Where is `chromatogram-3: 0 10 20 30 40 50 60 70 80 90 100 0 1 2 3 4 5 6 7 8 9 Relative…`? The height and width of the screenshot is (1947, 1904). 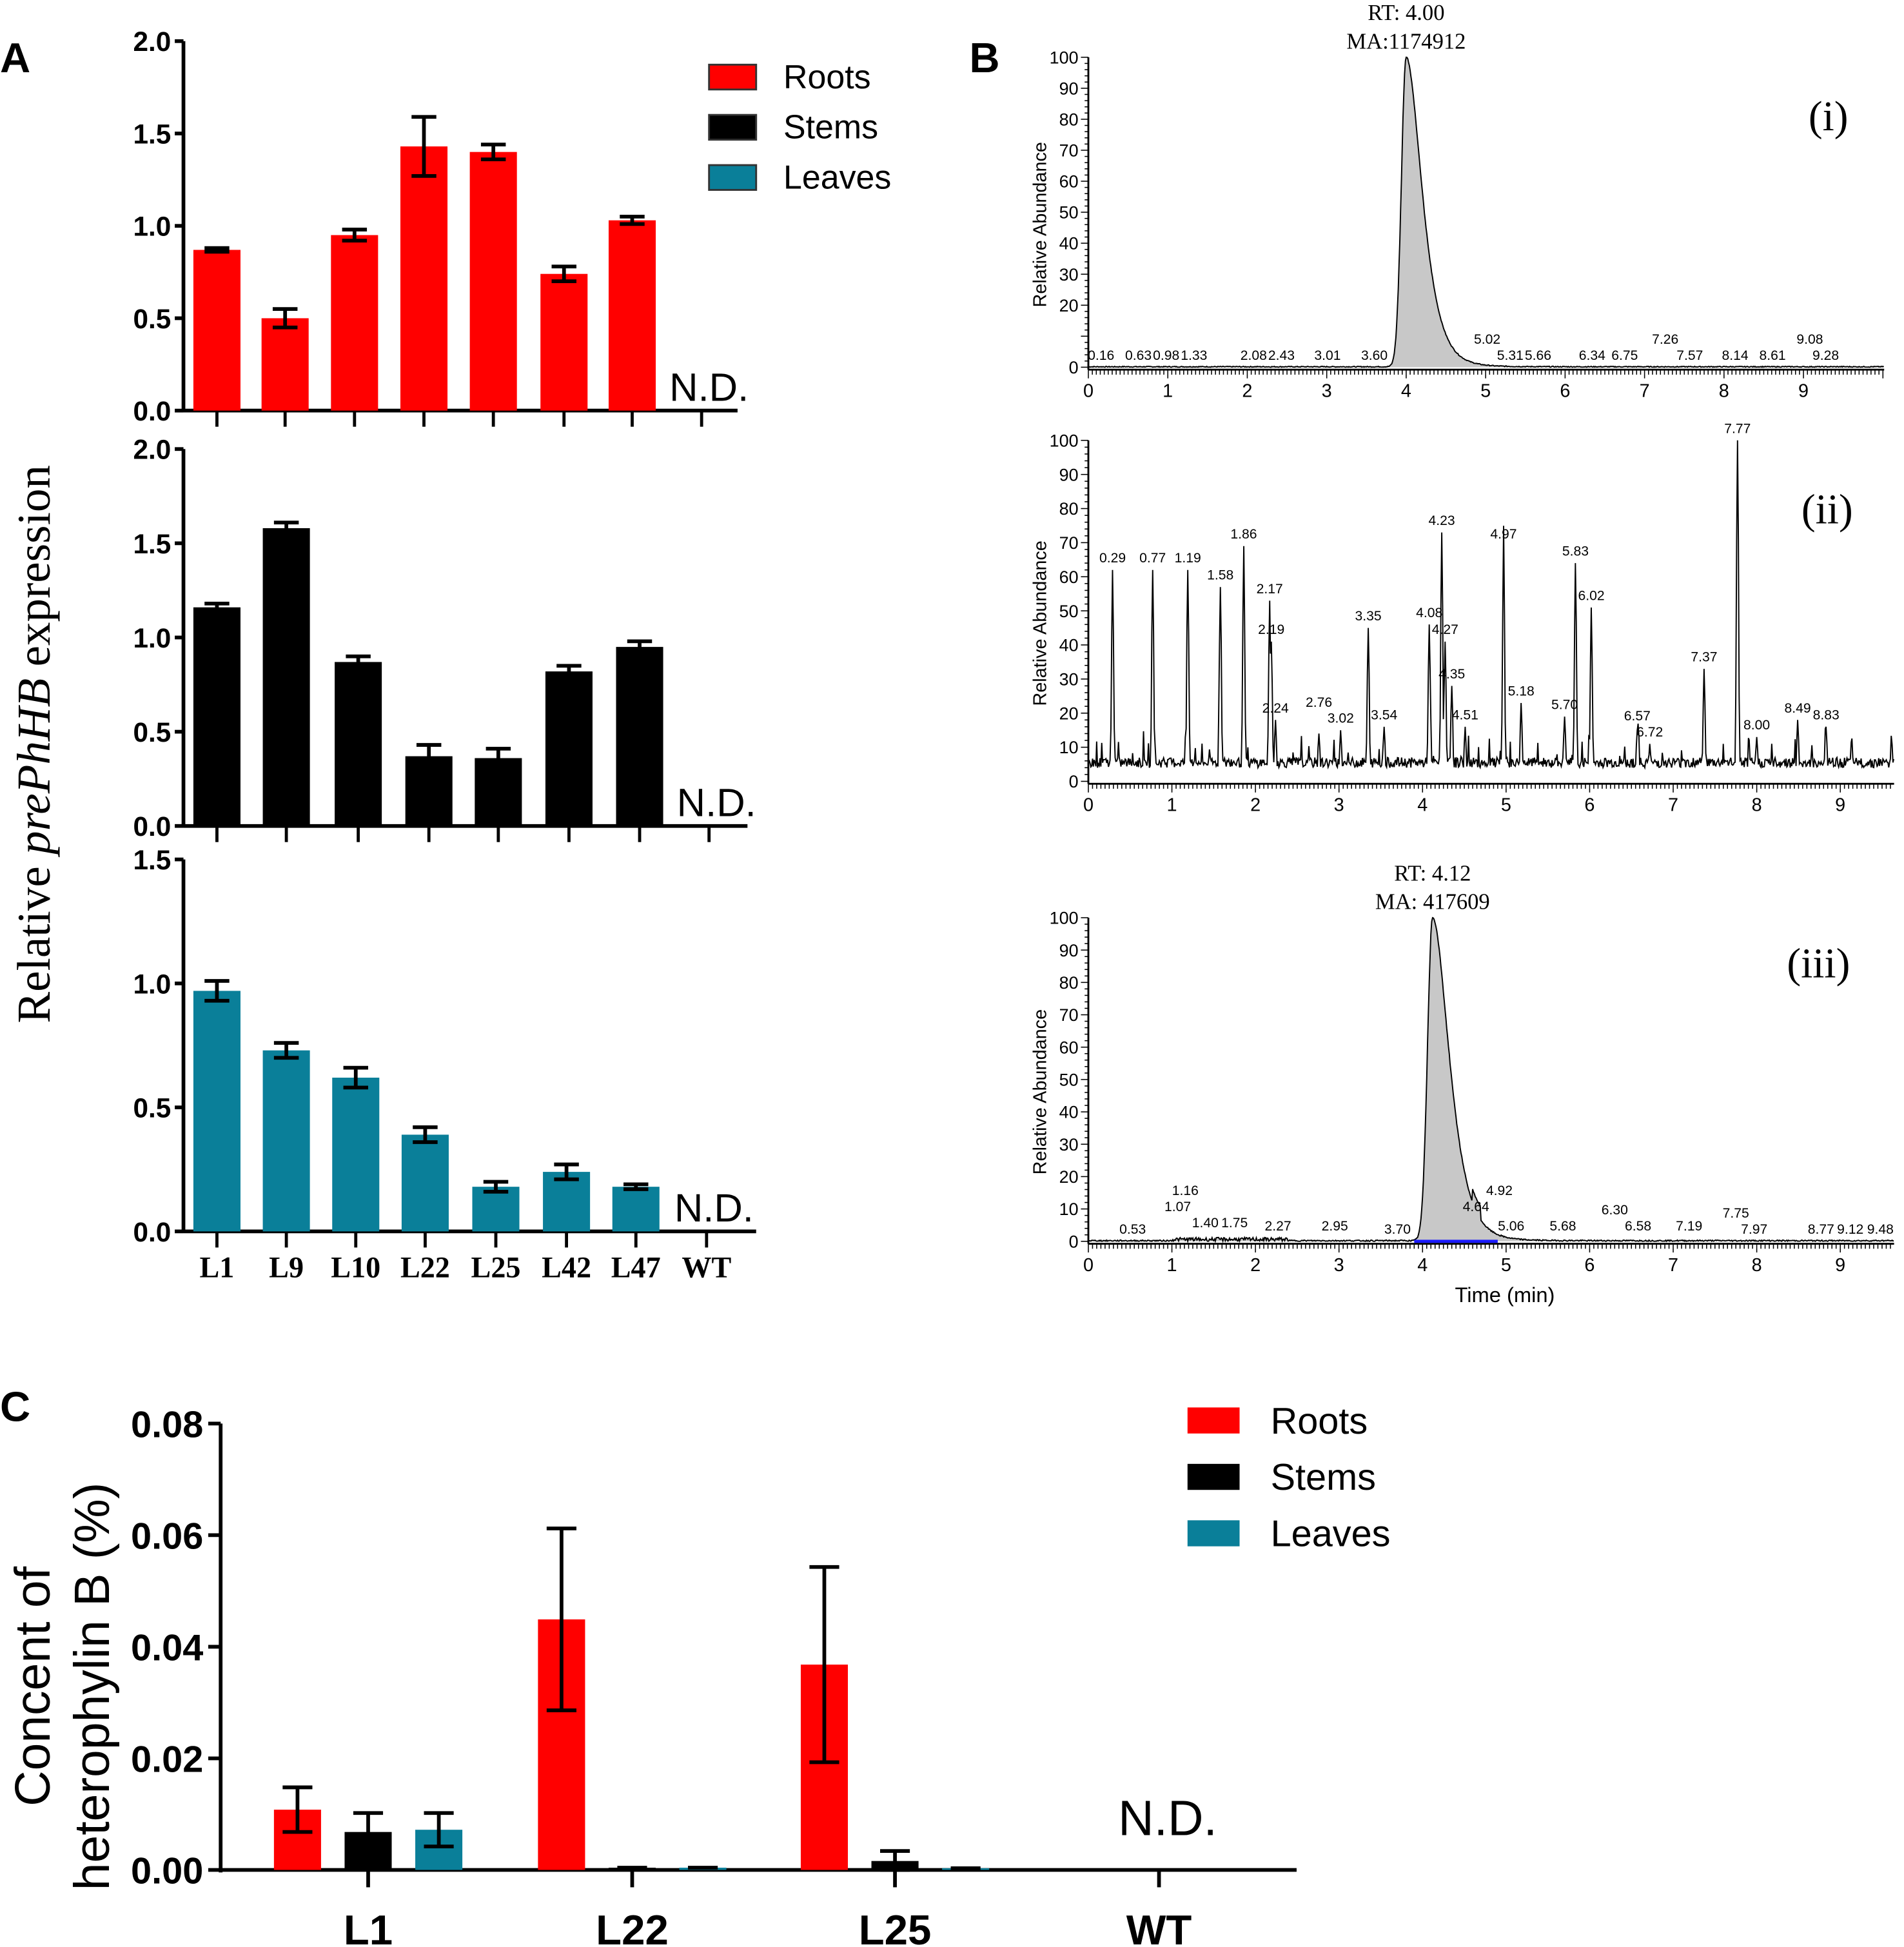 chromatogram-3: 0 10 20 30 40 50 60 70 80 90 100 0 1 2 3 4 5 6 7 8 9 Relative… is located at coordinates (1462, 1068).